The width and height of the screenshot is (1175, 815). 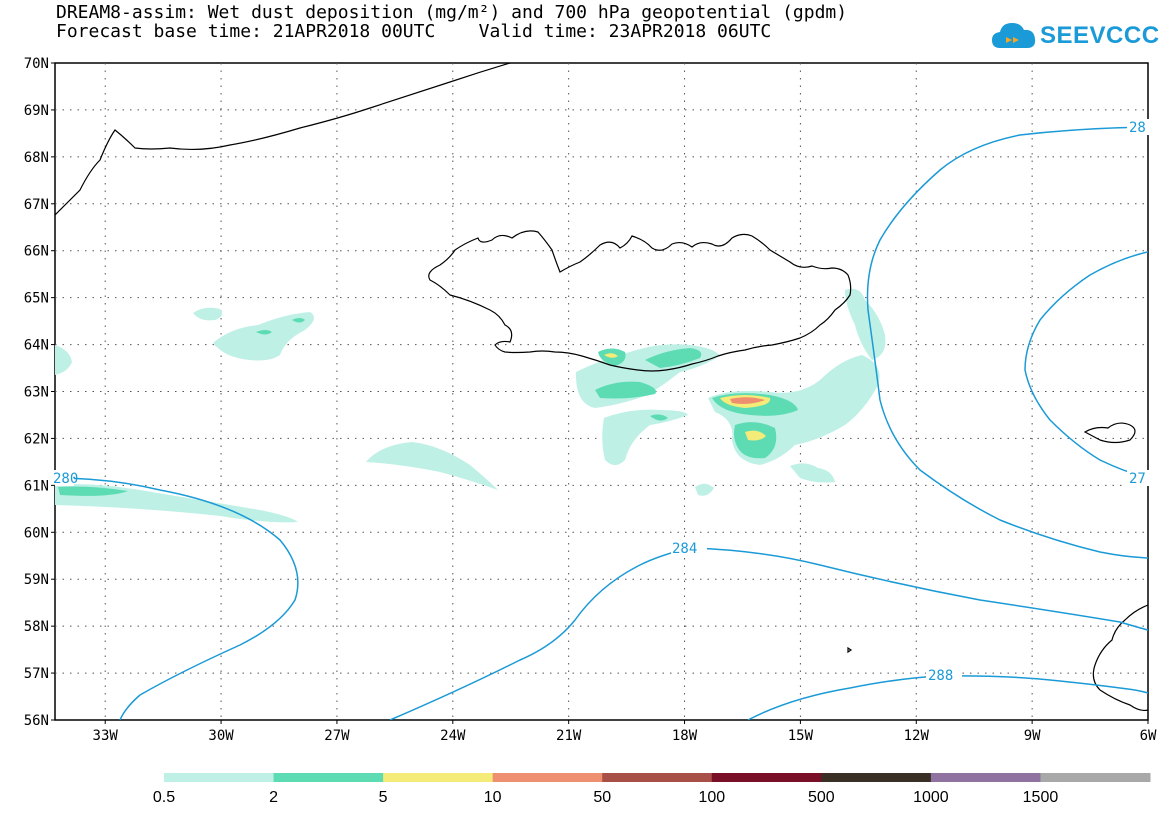 I want to click on colorbar: 0.5 2 5 10 50 100 500 1000 1500, so click(x=652, y=789).